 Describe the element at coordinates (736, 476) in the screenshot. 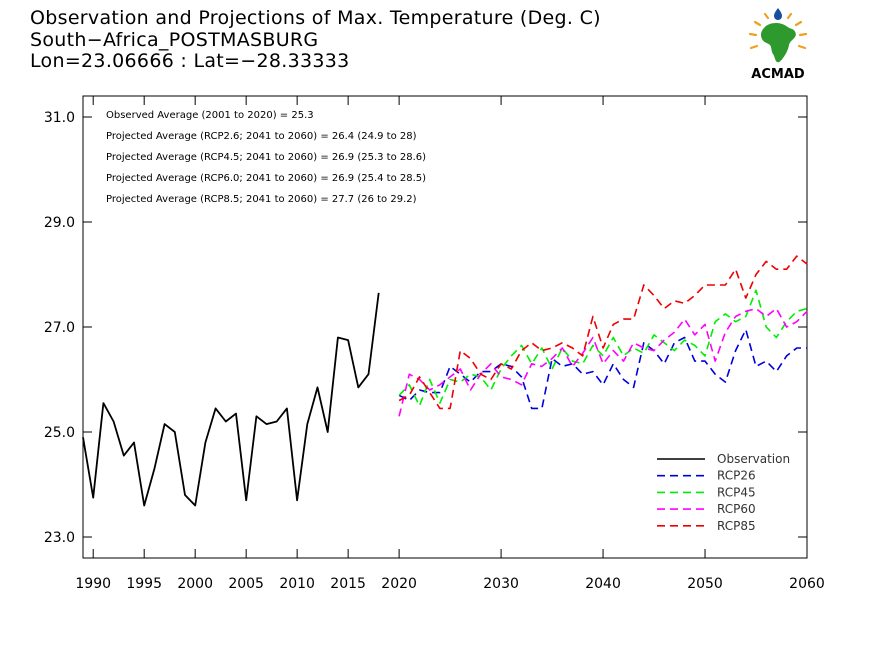

I see `legend-label-rcp26: RCP26` at that location.